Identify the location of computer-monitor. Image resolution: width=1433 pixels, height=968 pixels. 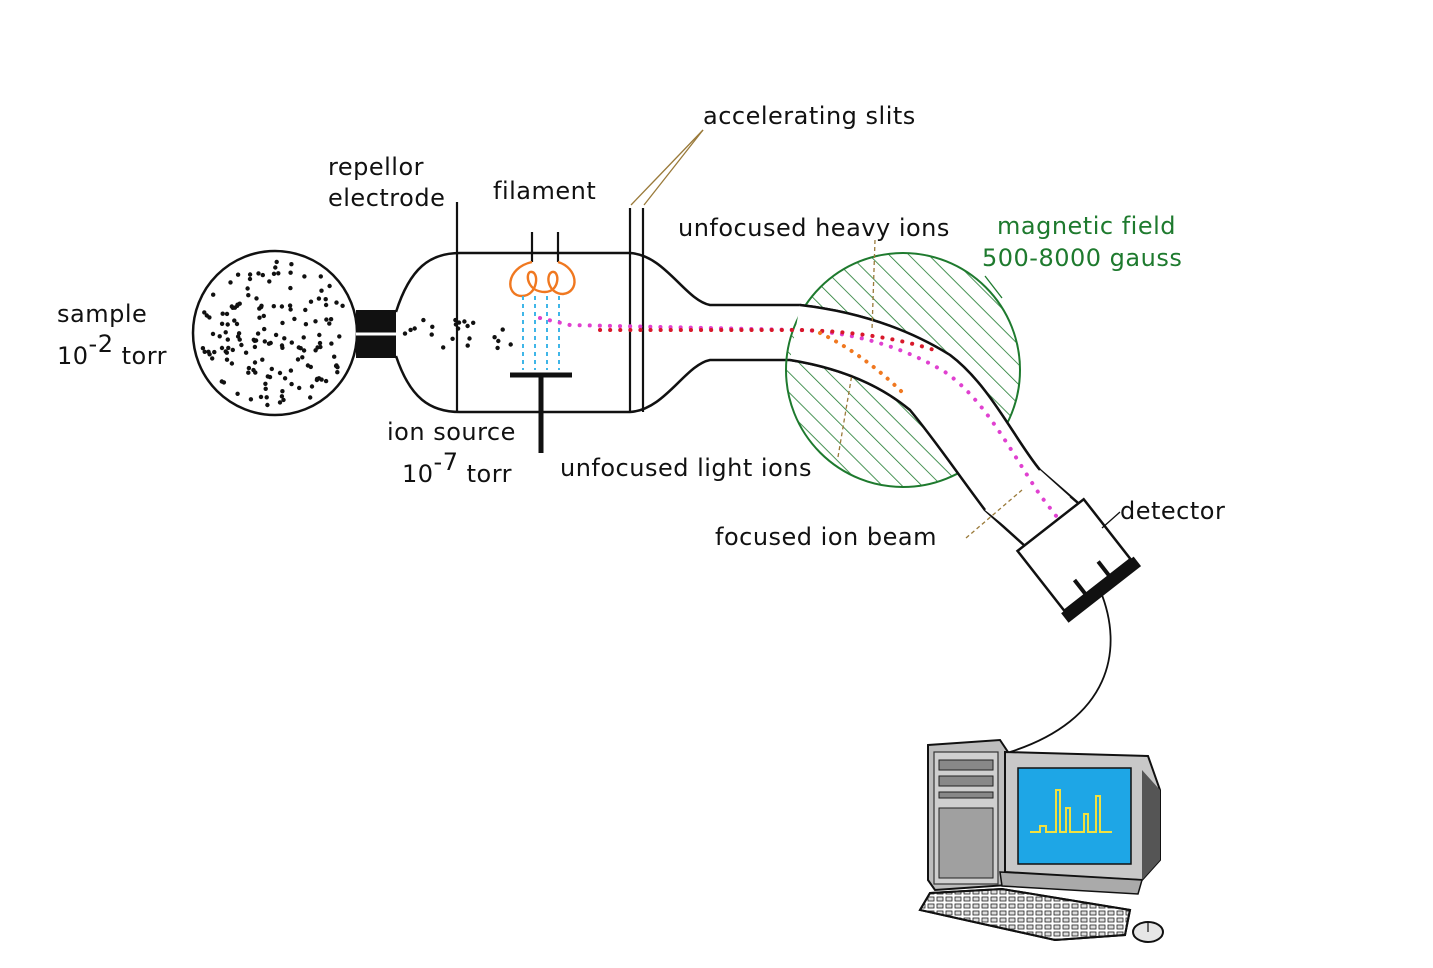
(1080, 822).